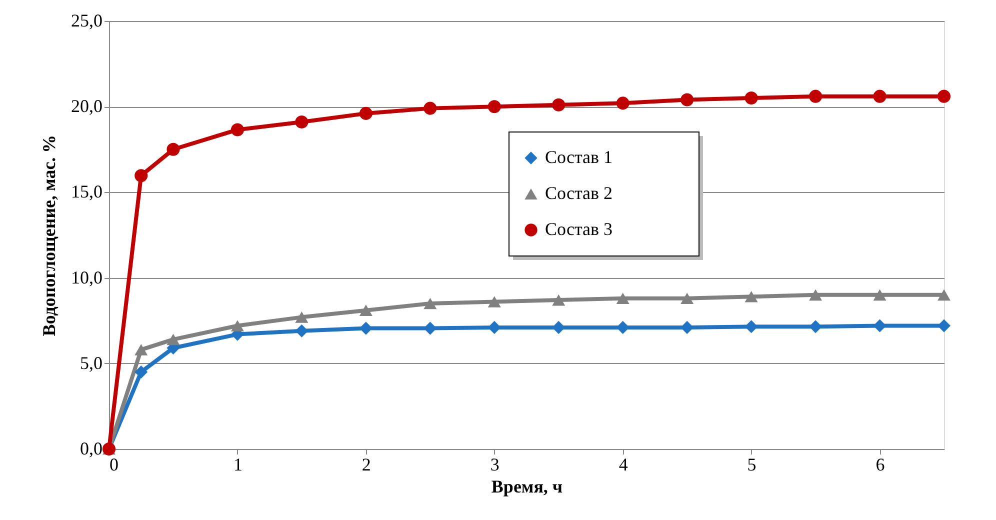 The width and height of the screenshot is (996, 520). What do you see at coordinates (579, 229) in the screenshot?
I see `legend-label: Состав 3` at bounding box center [579, 229].